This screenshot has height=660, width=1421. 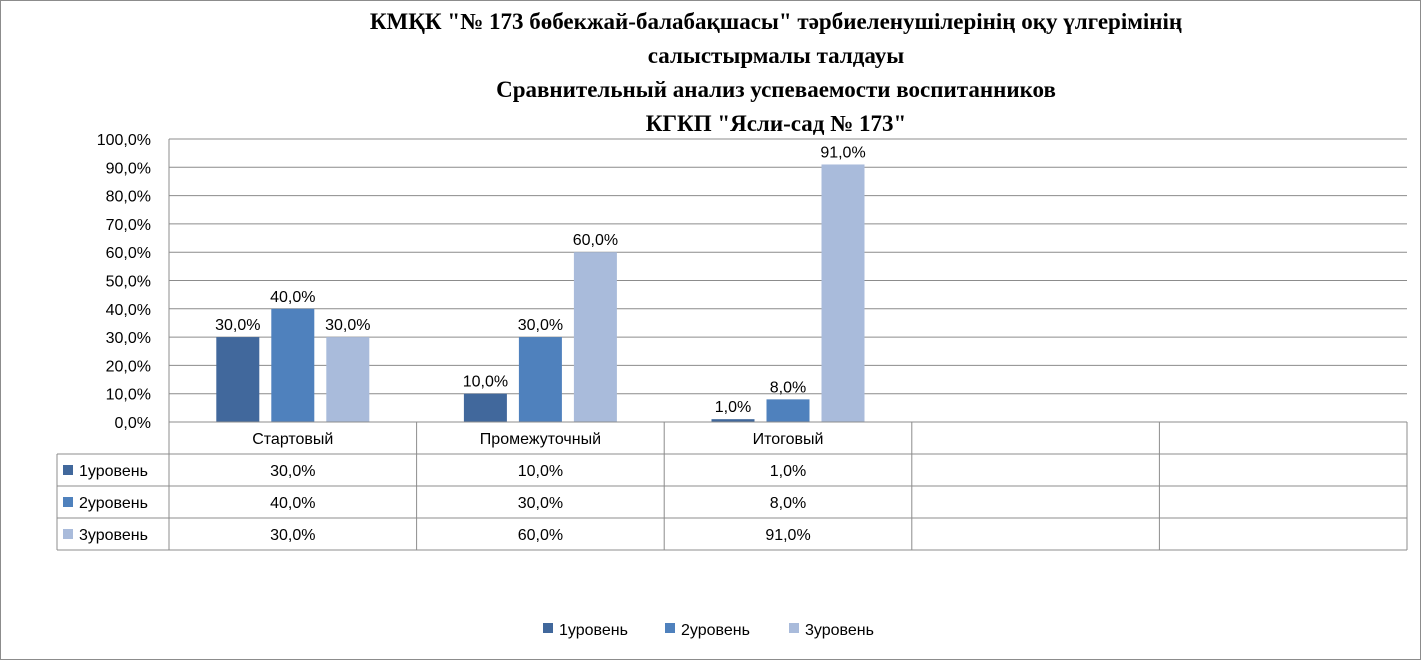 I want to click on table-category-header: Промежуточный, so click(x=540, y=439).